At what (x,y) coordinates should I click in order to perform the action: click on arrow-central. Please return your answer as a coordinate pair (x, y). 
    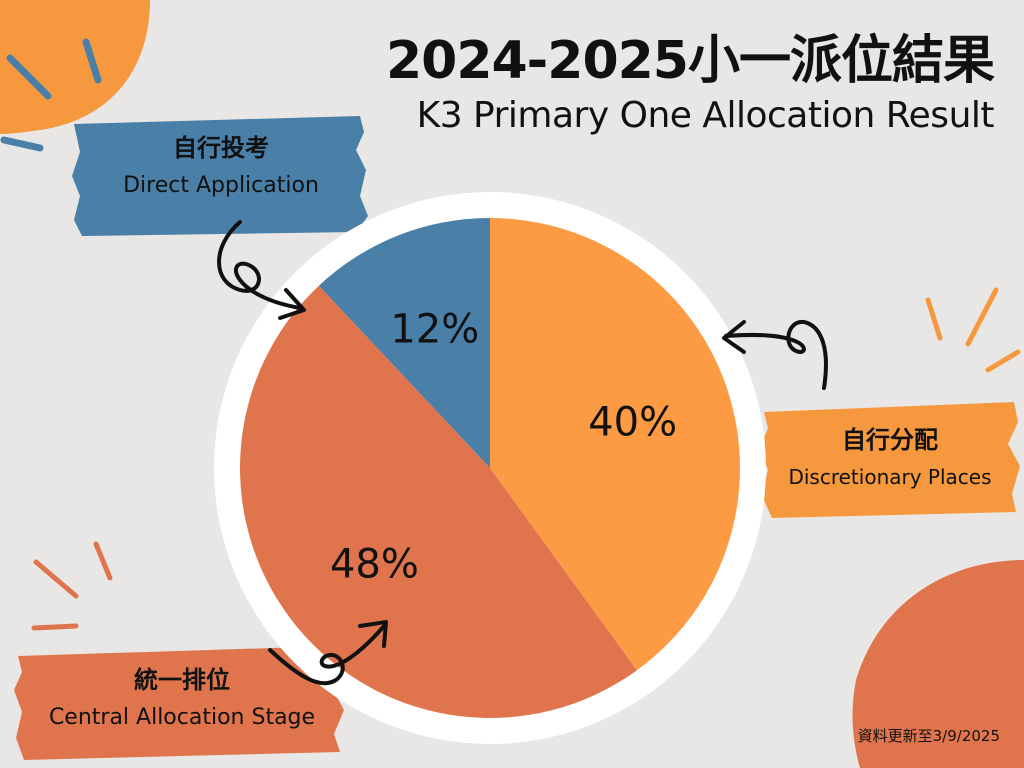
    Looking at the image, I should click on (327, 655).